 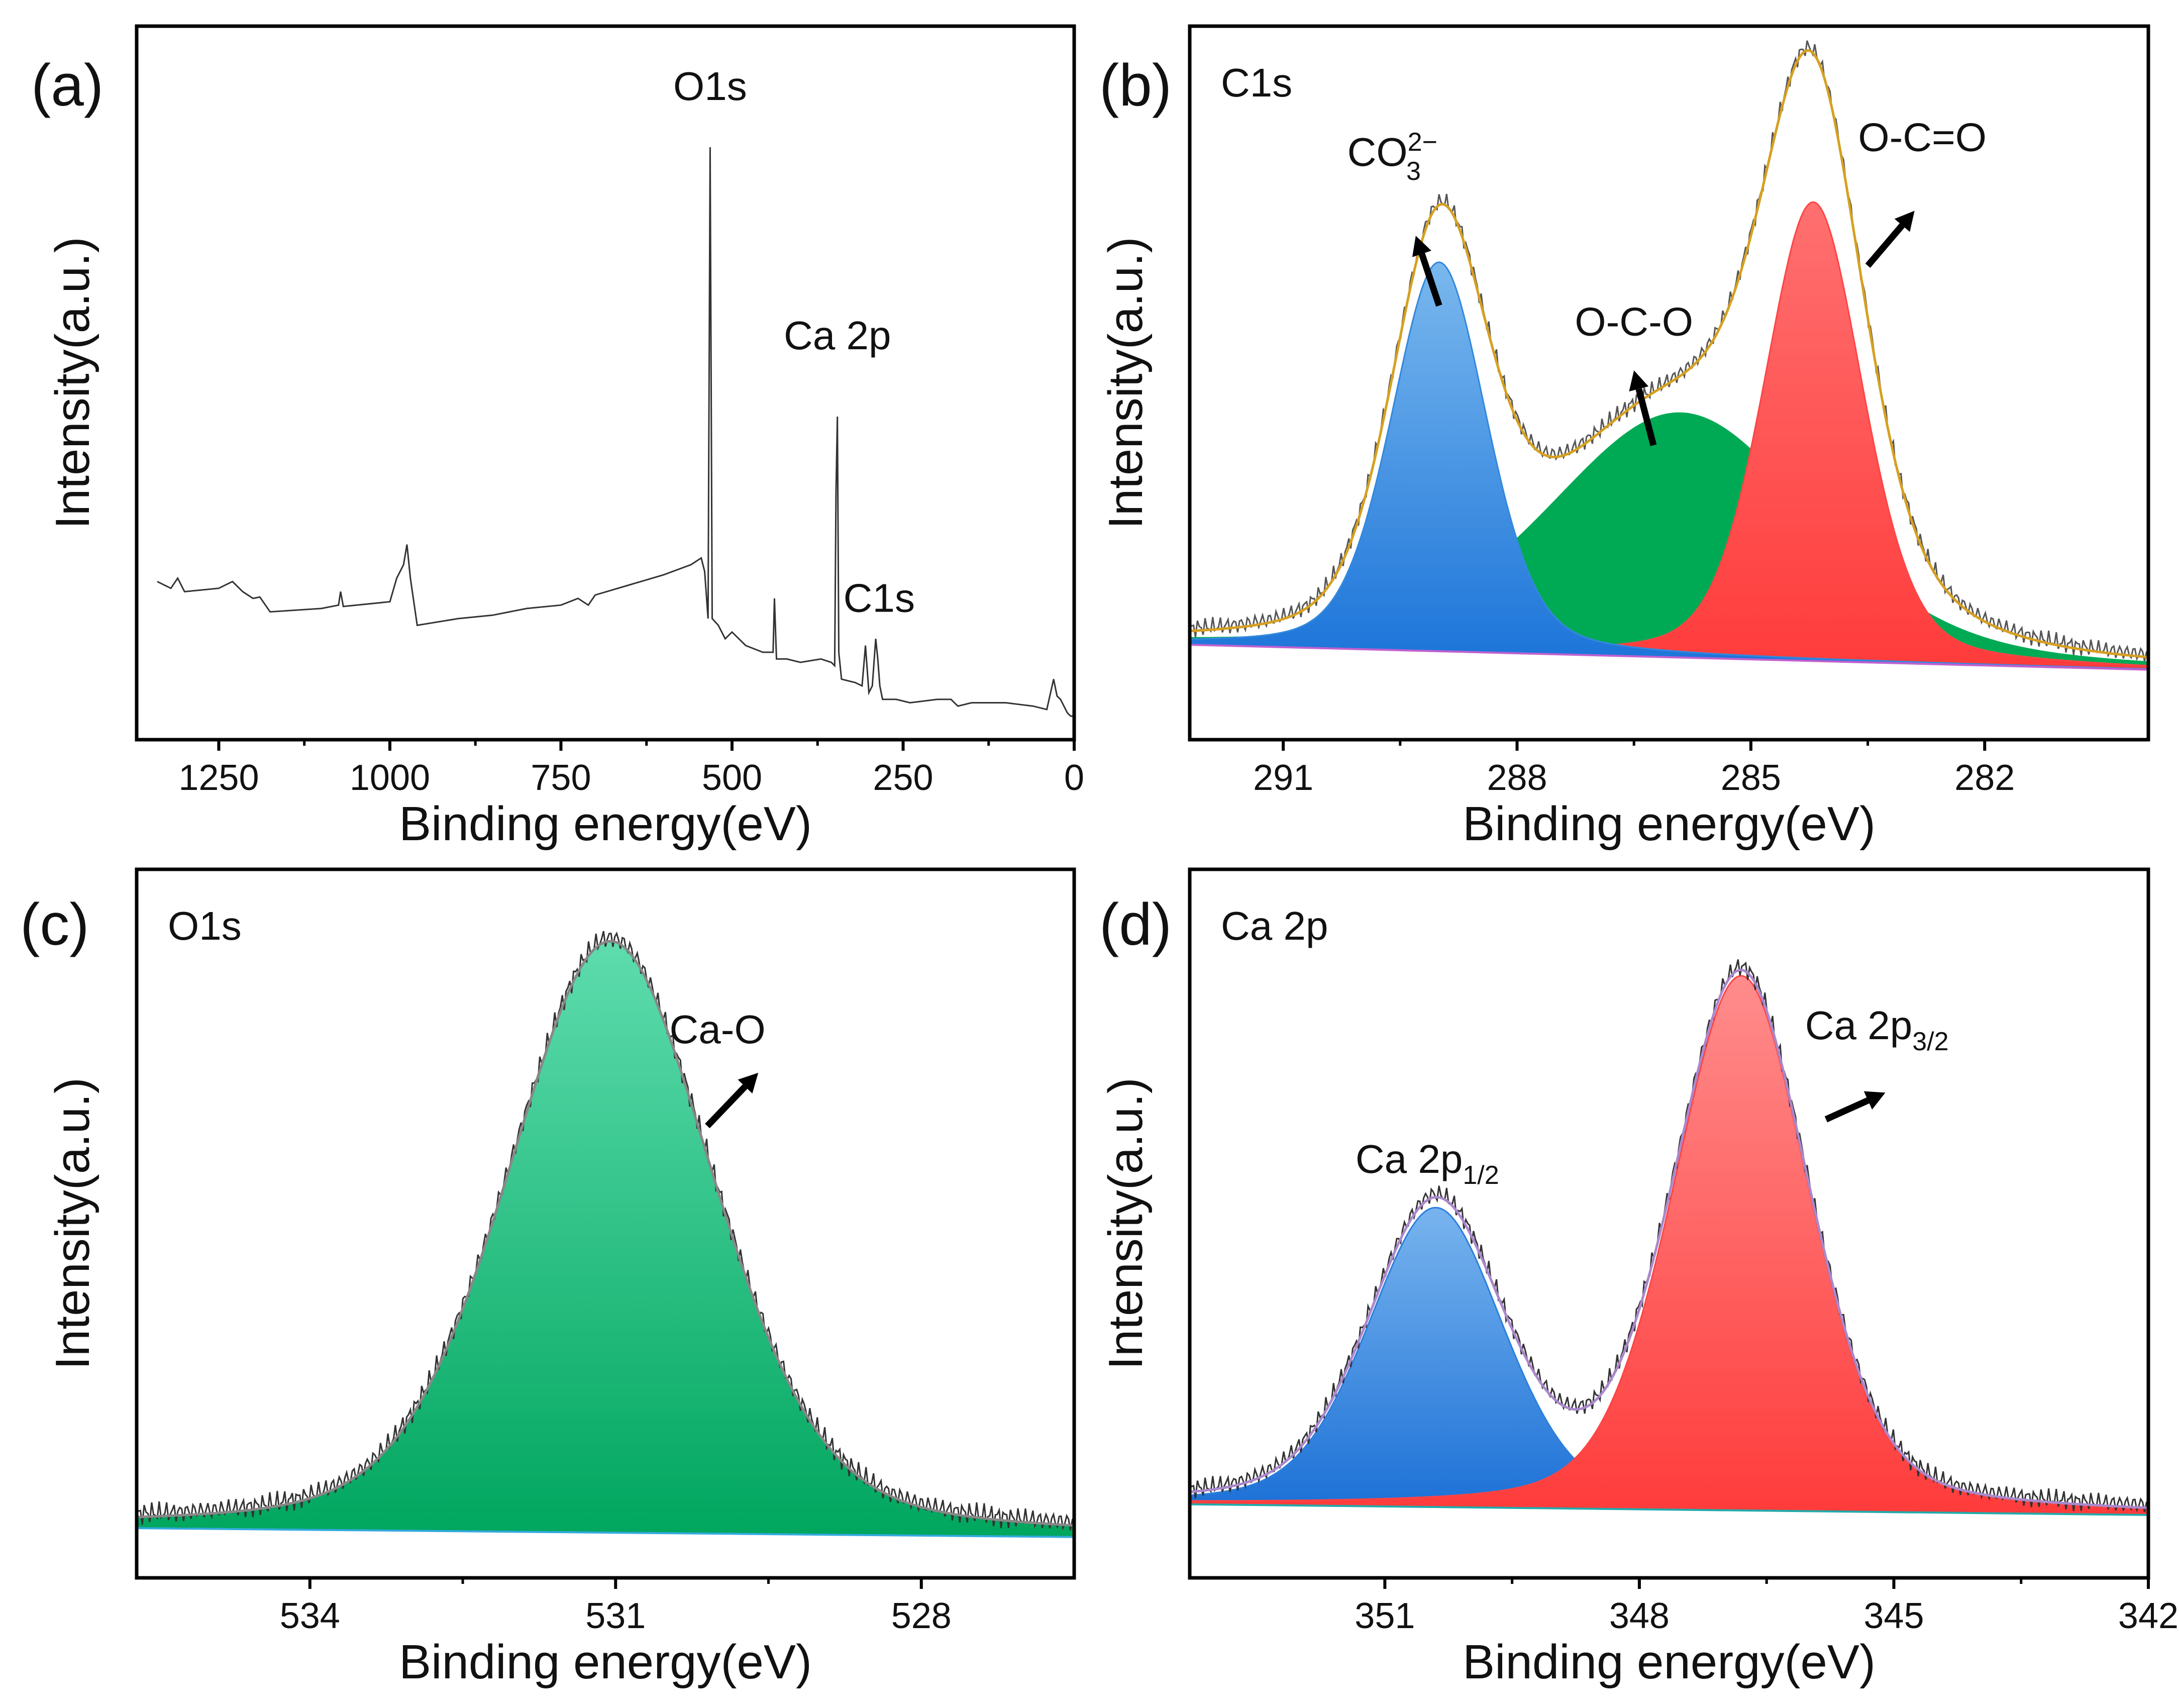 What do you see at coordinates (710, 86) in the screenshot?
I see `peak-annotation: O1s` at bounding box center [710, 86].